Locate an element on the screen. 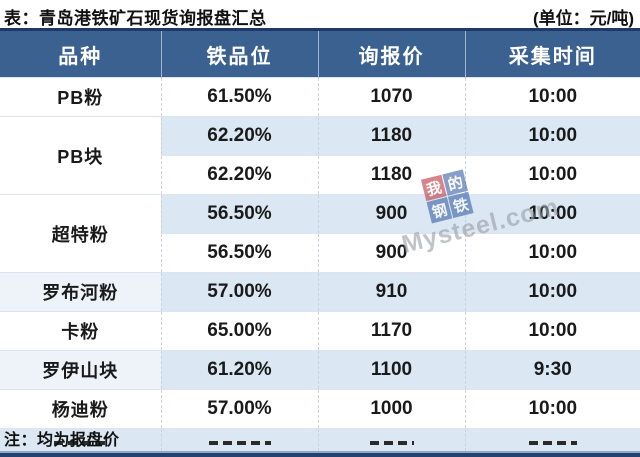 The width and height of the screenshot is (640, 457). grade-cell: 65.00% is located at coordinates (239, 331).